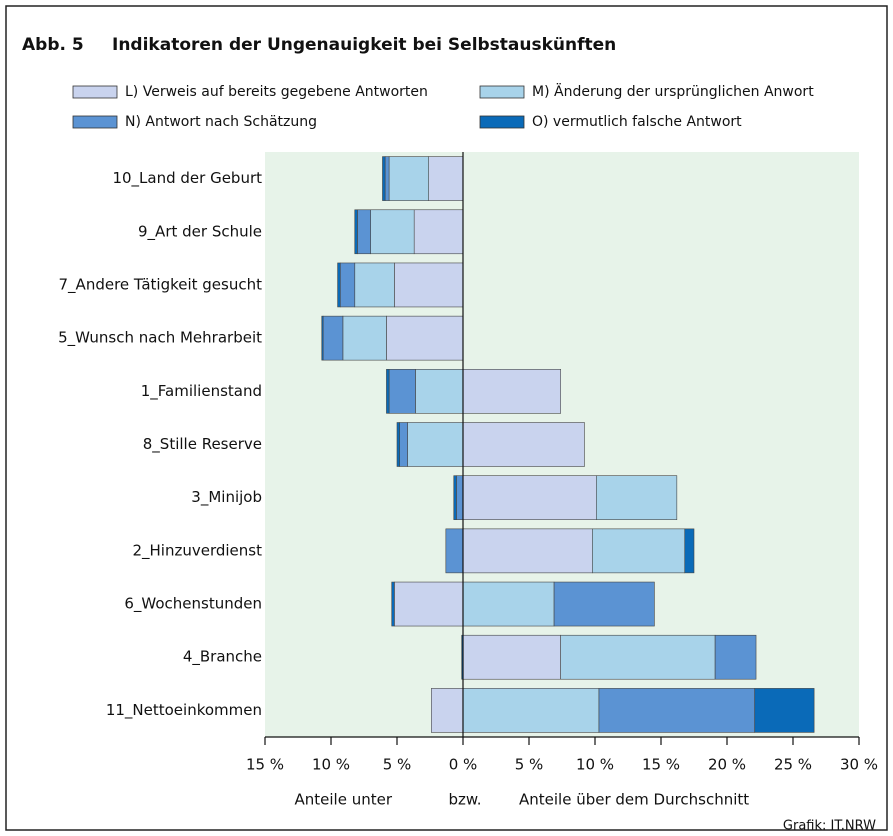 The width and height of the screenshot is (893, 836). I want to click on x-tick-label: 25 %, so click(793, 765).